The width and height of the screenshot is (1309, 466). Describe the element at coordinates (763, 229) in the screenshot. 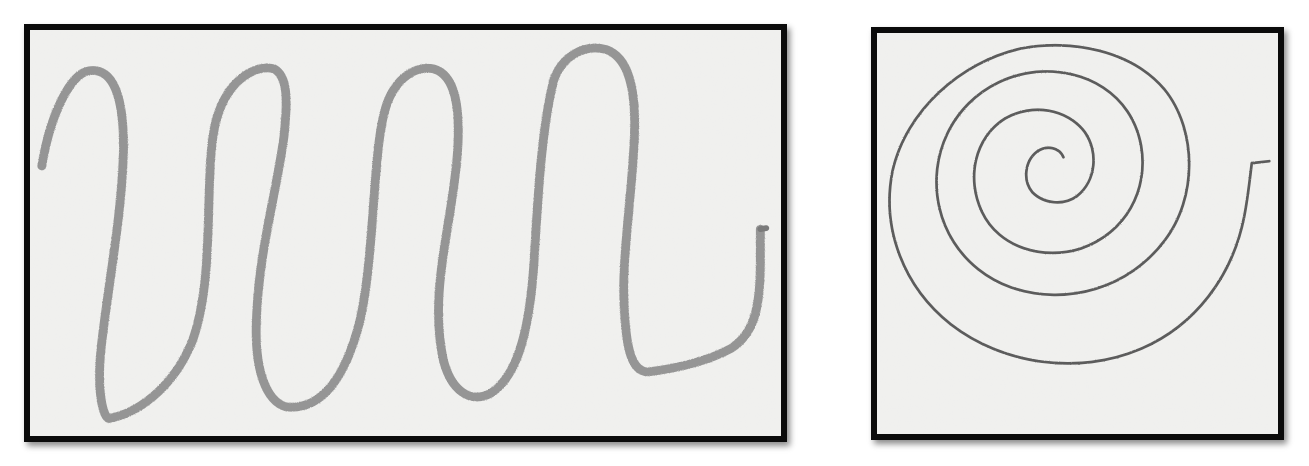

I see `wave-stroke-tip` at that location.